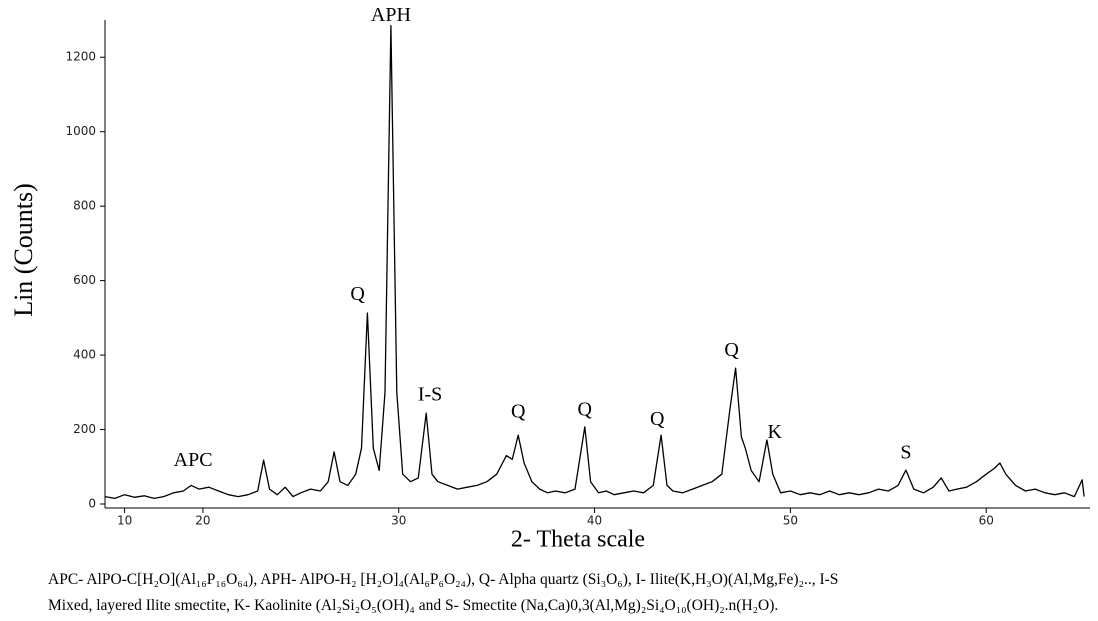  Describe the element at coordinates (124, 521) in the screenshot. I see `x-tick-label: 10` at that location.